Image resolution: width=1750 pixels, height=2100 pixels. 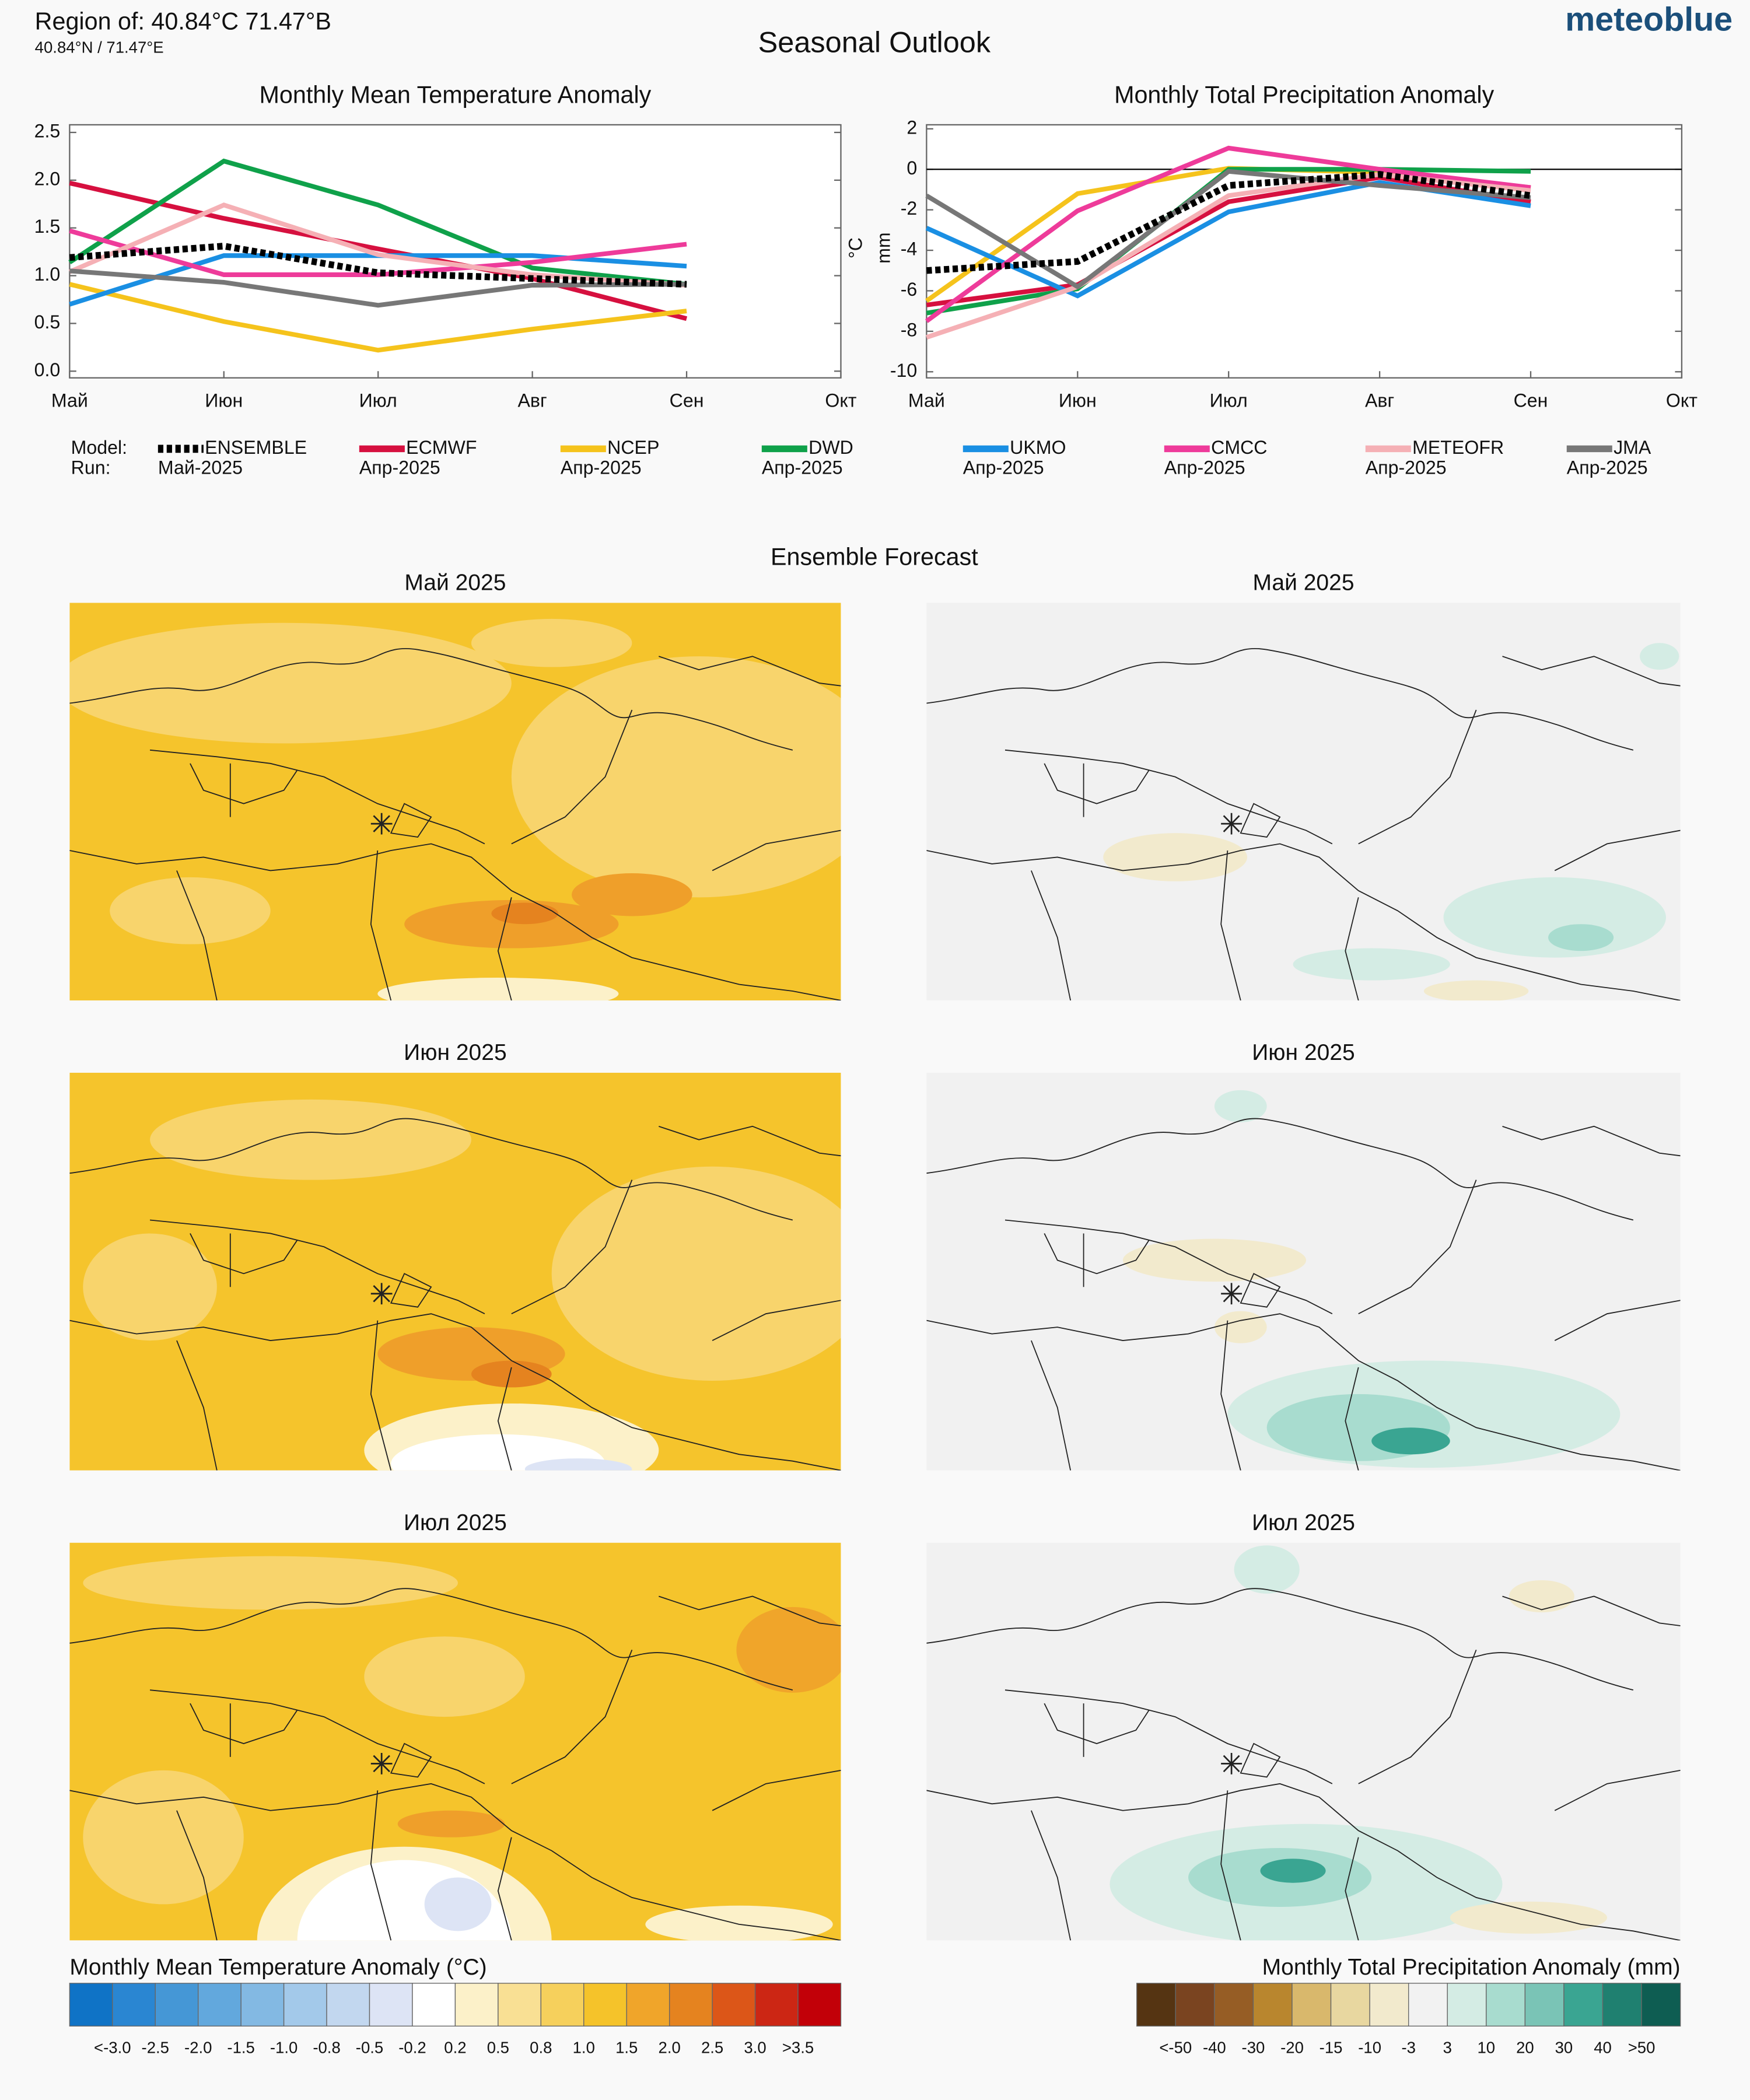 What do you see at coordinates (712, 2048) in the screenshot?
I see `colorbar-label: 2.5` at bounding box center [712, 2048].